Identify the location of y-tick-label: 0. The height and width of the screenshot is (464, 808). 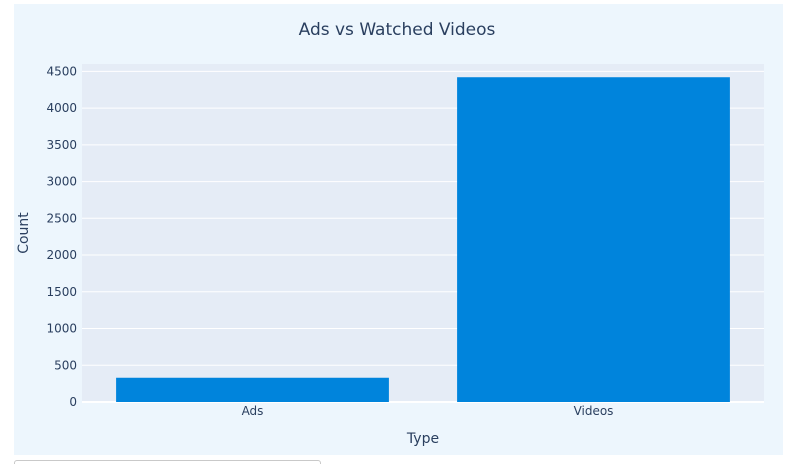
(73, 402).